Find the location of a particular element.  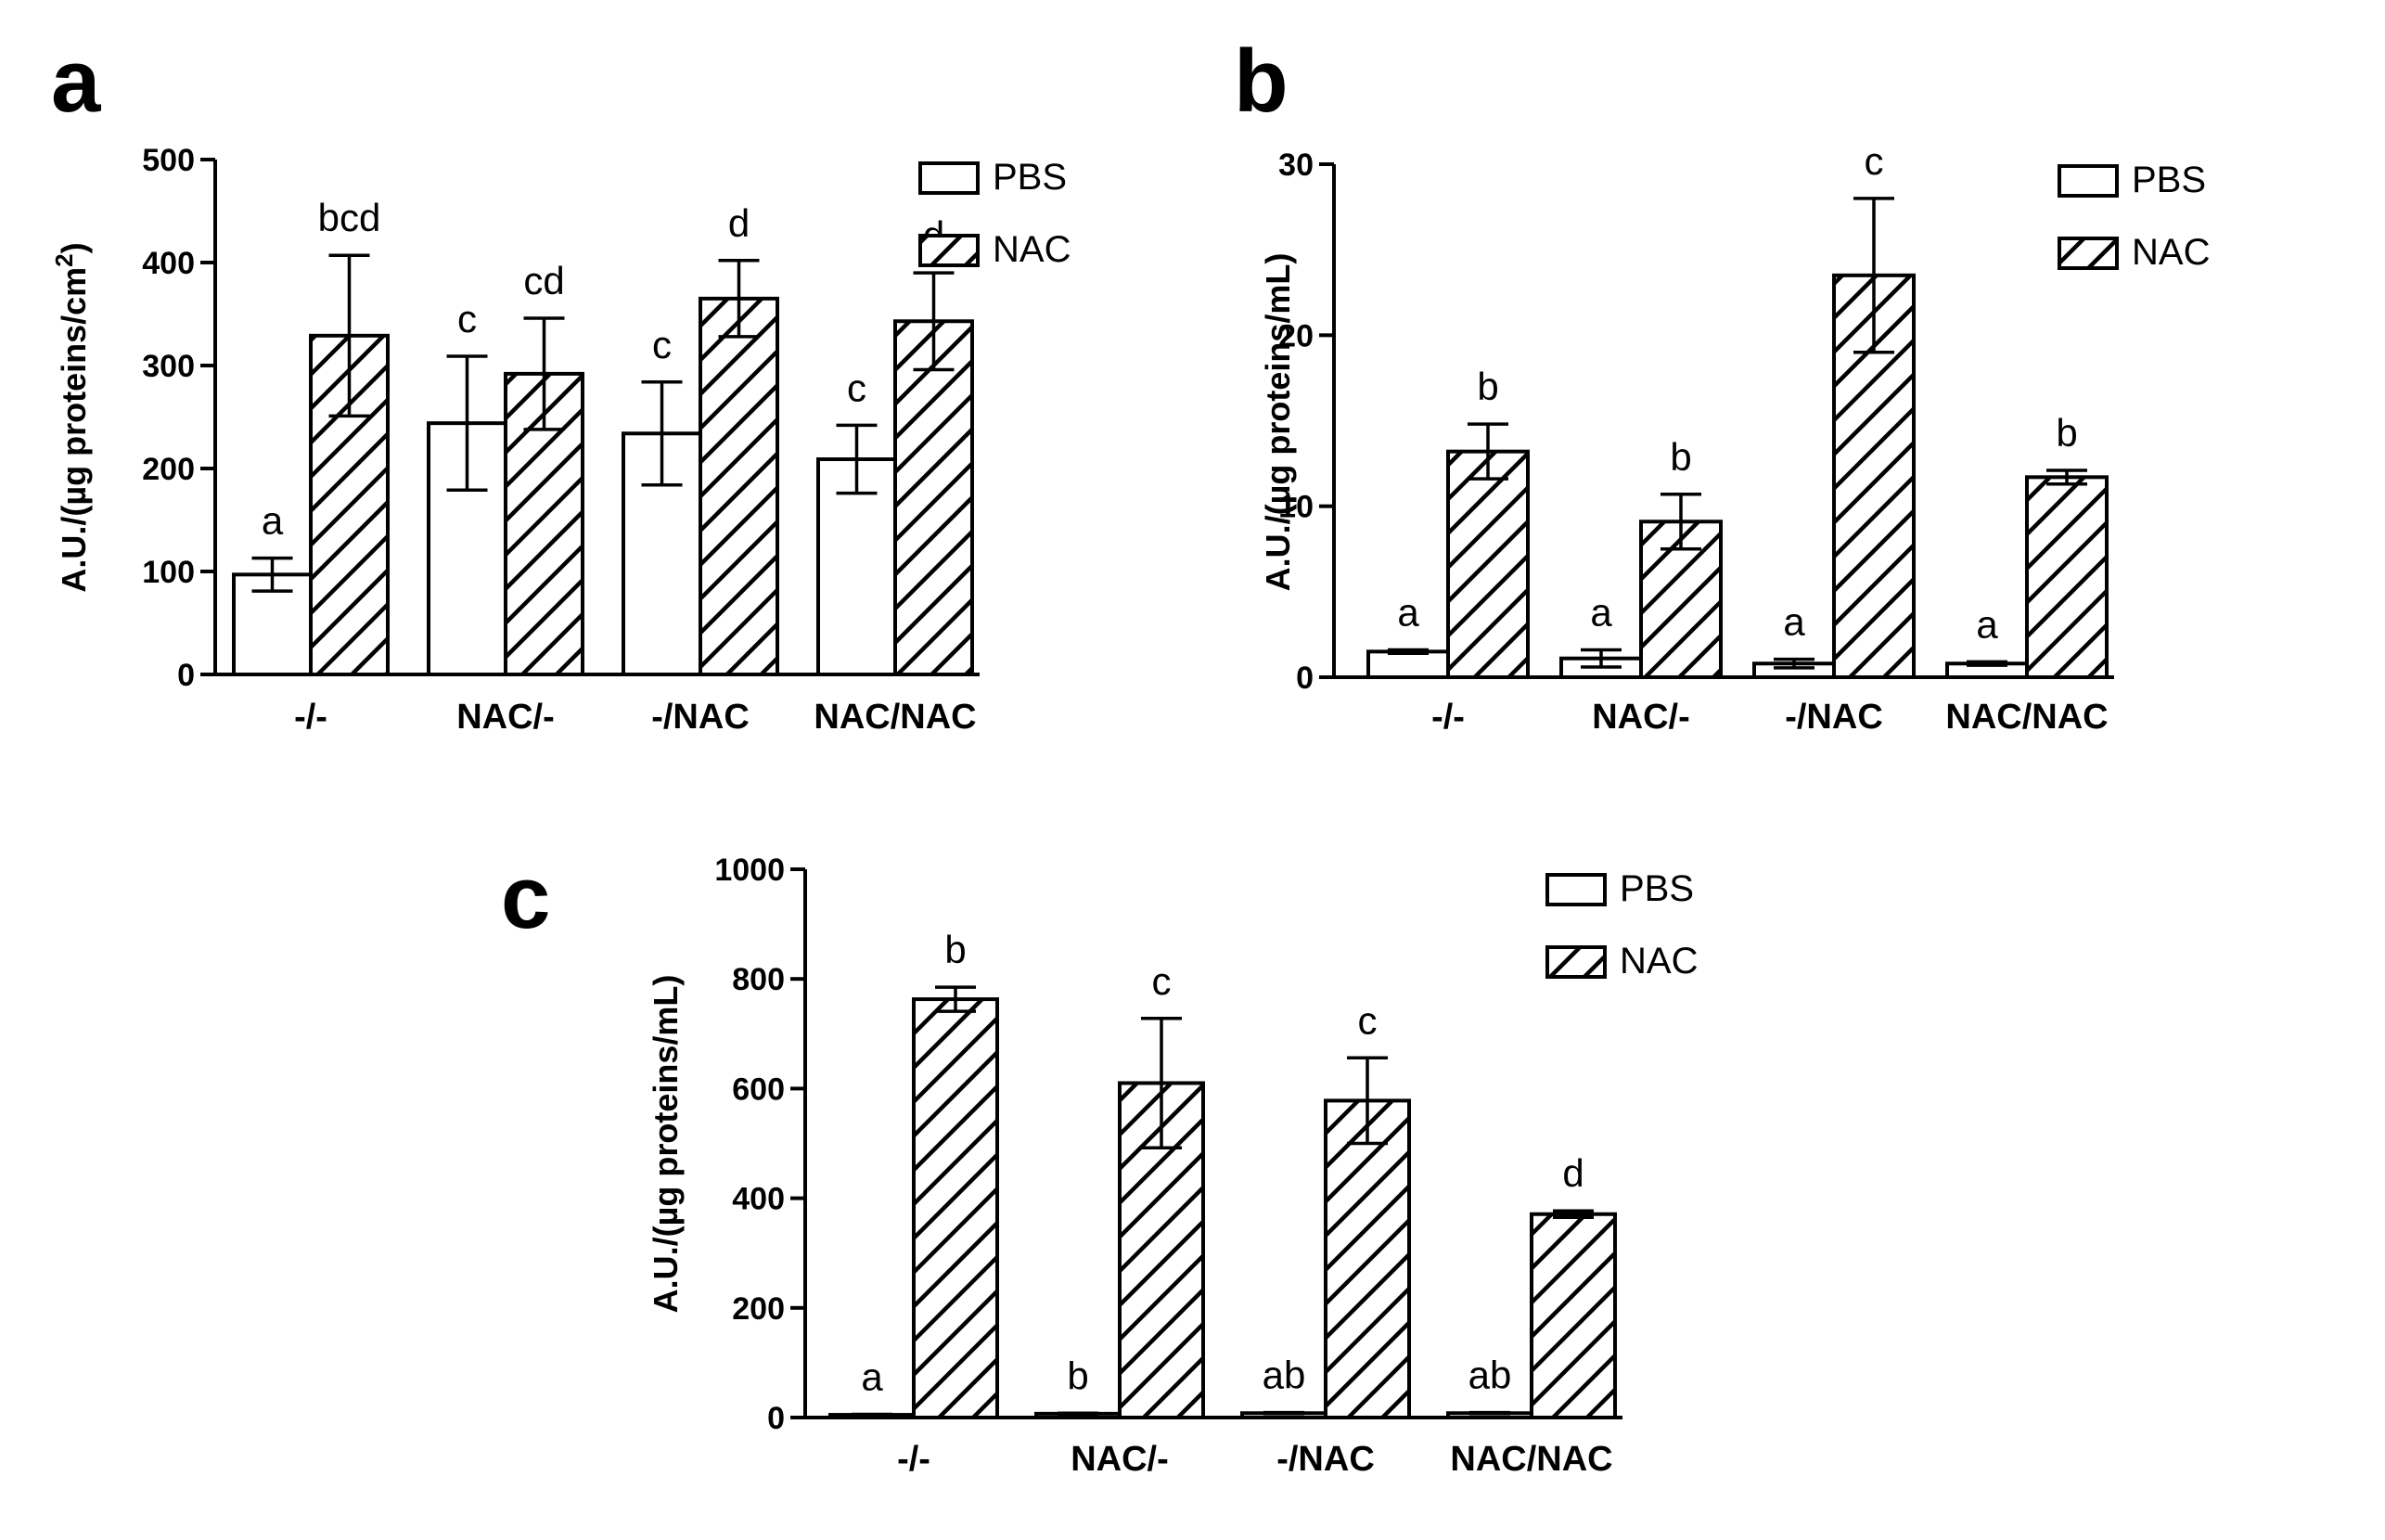

significance-letter: bcd is located at coordinates (349, 217).